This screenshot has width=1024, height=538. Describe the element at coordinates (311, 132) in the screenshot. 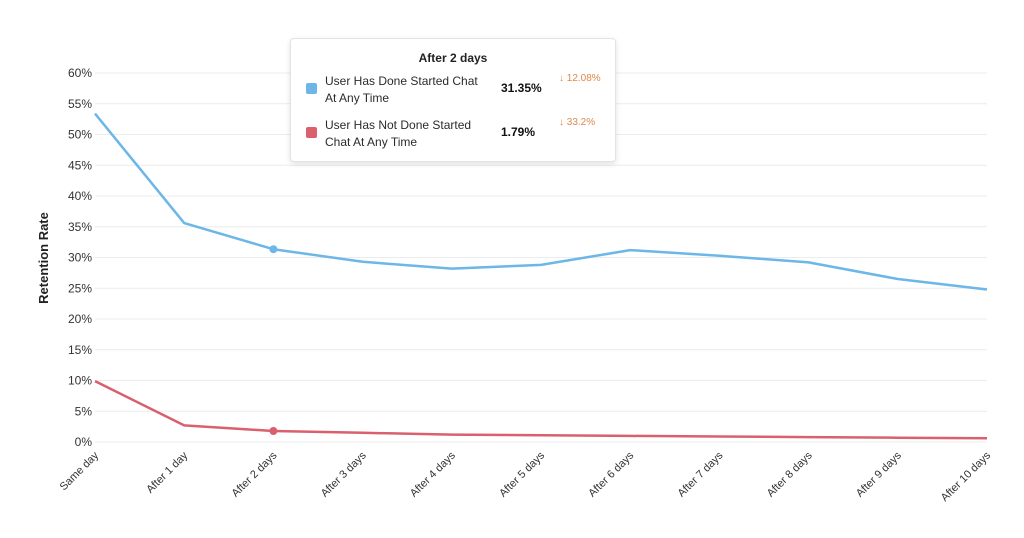

I see `legend-swatch-red` at that location.